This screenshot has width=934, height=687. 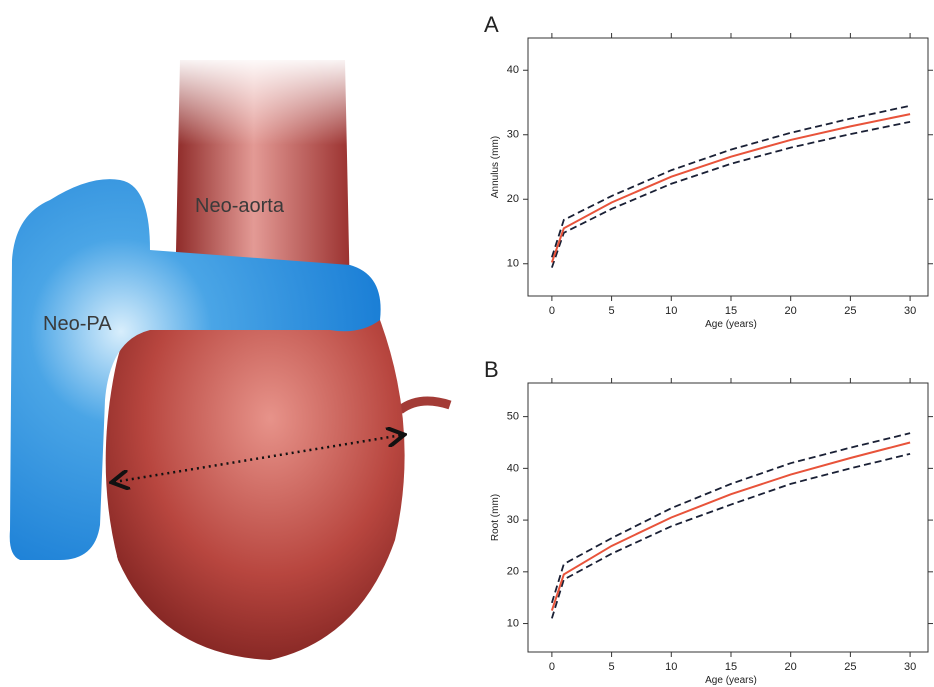 What do you see at coordinates (495, 167) in the screenshot?
I see `y-axis-label: Annulus (mm)` at bounding box center [495, 167].